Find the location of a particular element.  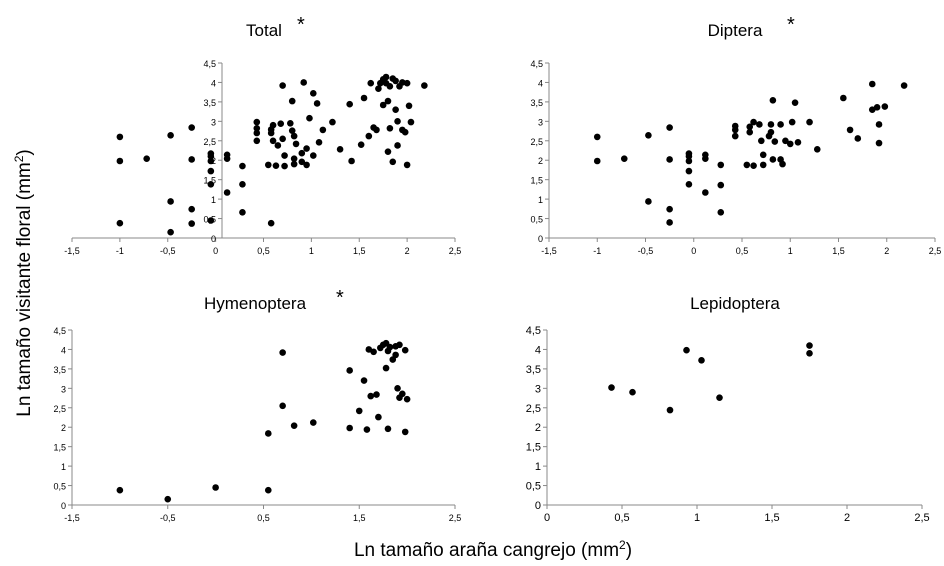

panel-title: Total is located at coordinates (264, 30).